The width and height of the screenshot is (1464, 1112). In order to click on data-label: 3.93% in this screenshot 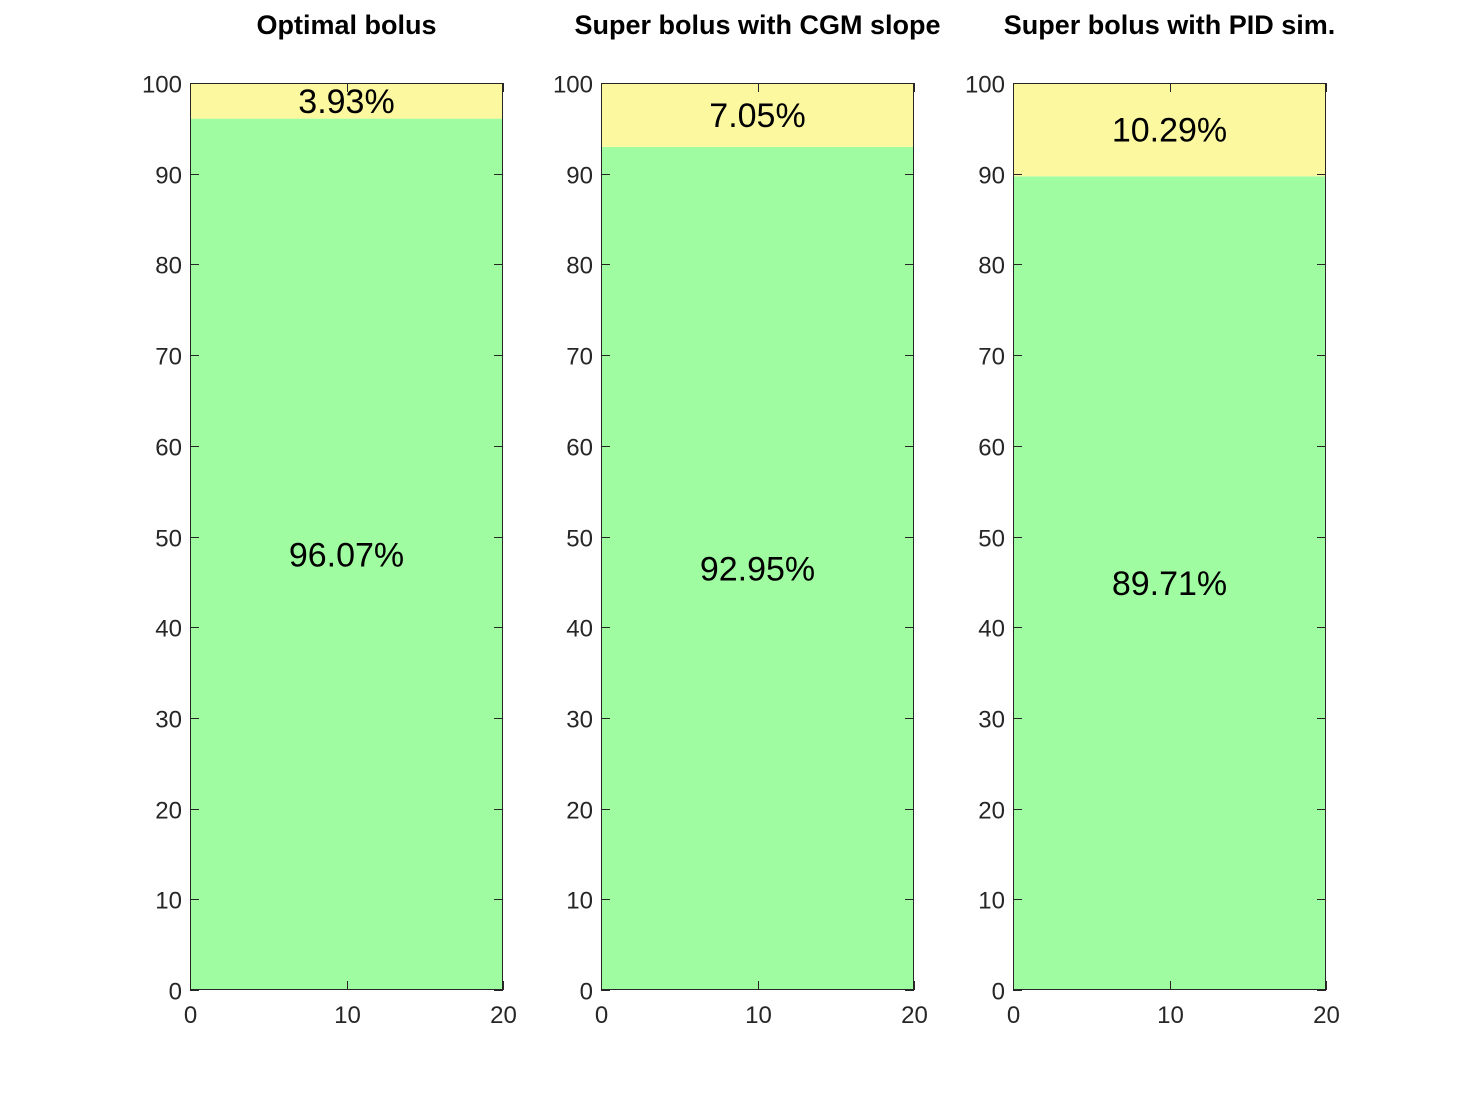, I will do `click(346, 102)`.